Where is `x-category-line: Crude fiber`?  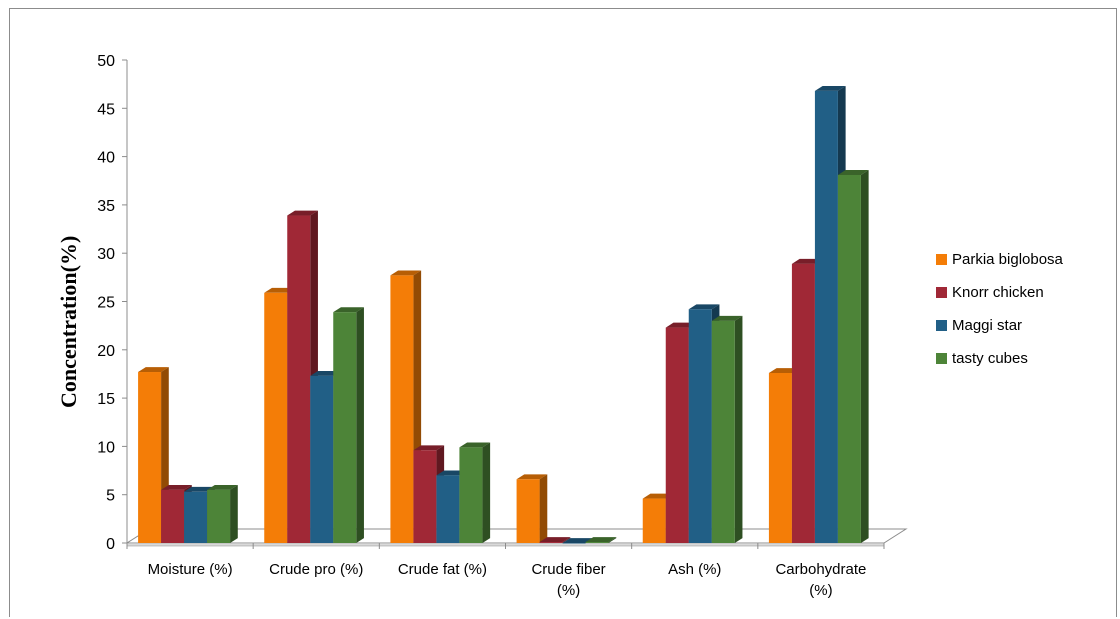
x-category-line: Crude fiber is located at coordinates (568, 569).